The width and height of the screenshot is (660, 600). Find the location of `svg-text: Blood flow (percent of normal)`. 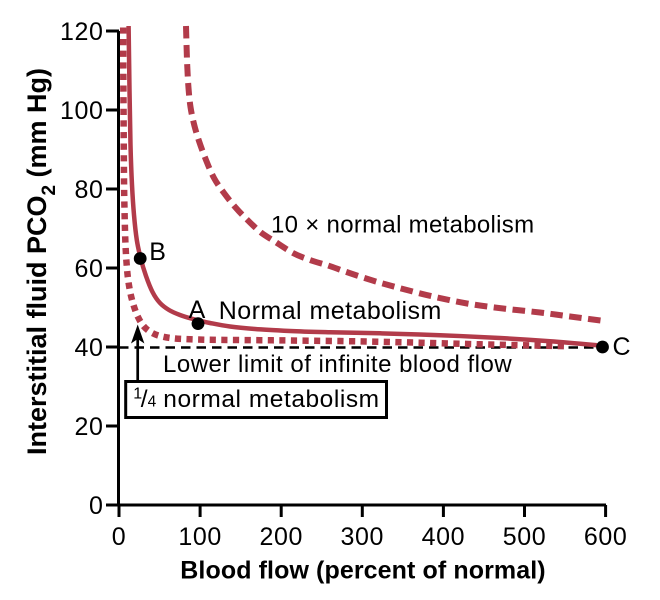

svg-text: Blood flow (percent of normal) is located at coordinates (363, 571).